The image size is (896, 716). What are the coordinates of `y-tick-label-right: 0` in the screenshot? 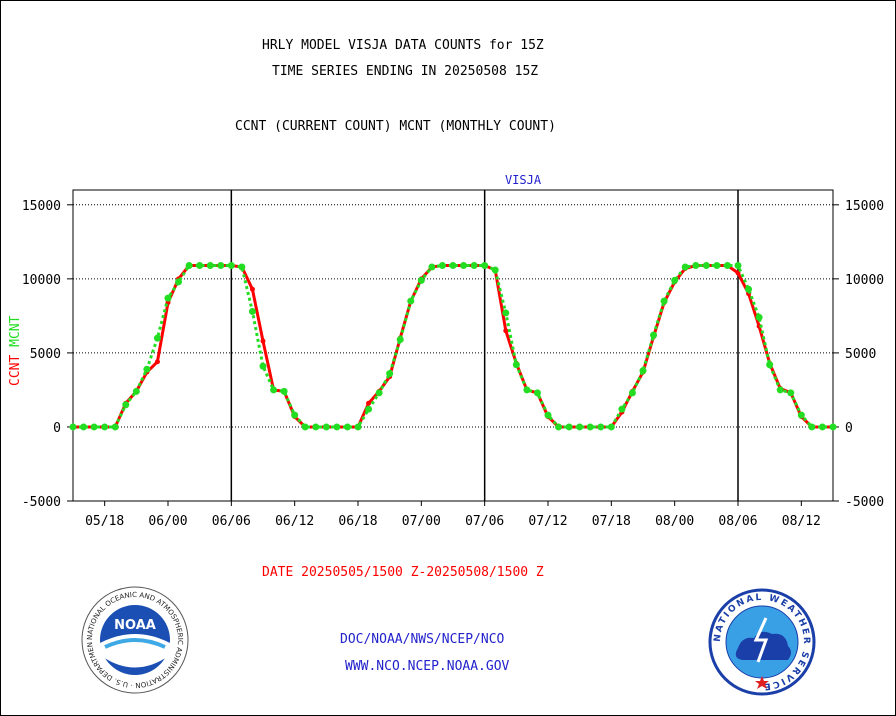 It's located at (849, 428).